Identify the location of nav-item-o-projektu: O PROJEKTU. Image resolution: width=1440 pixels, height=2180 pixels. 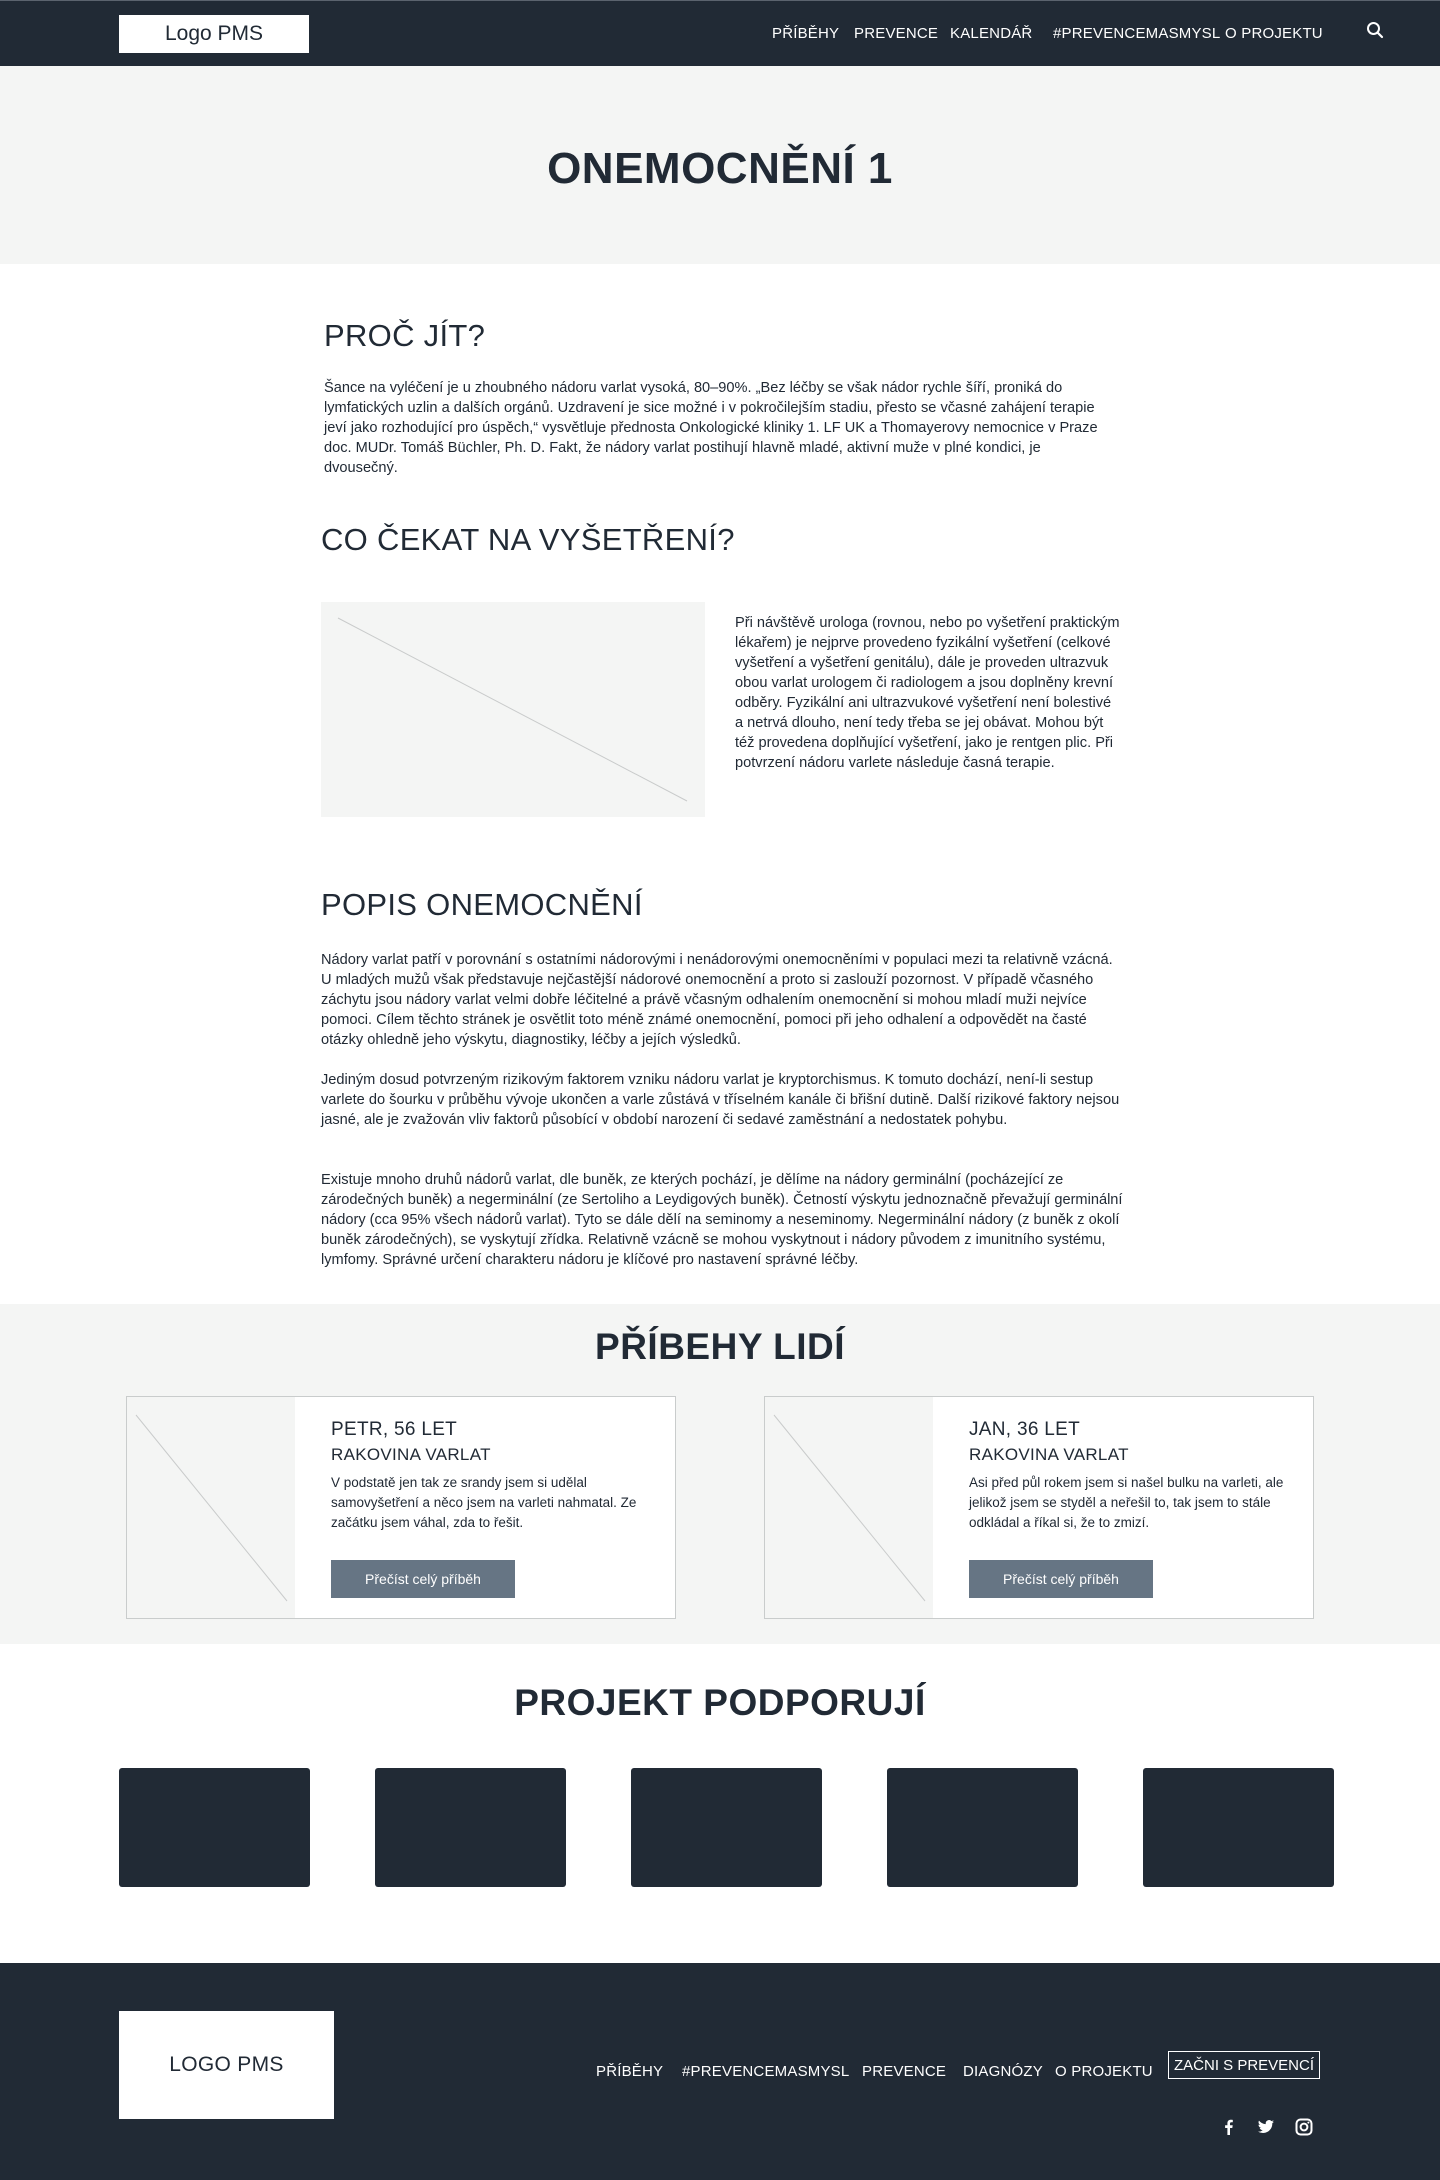
(1274, 33).